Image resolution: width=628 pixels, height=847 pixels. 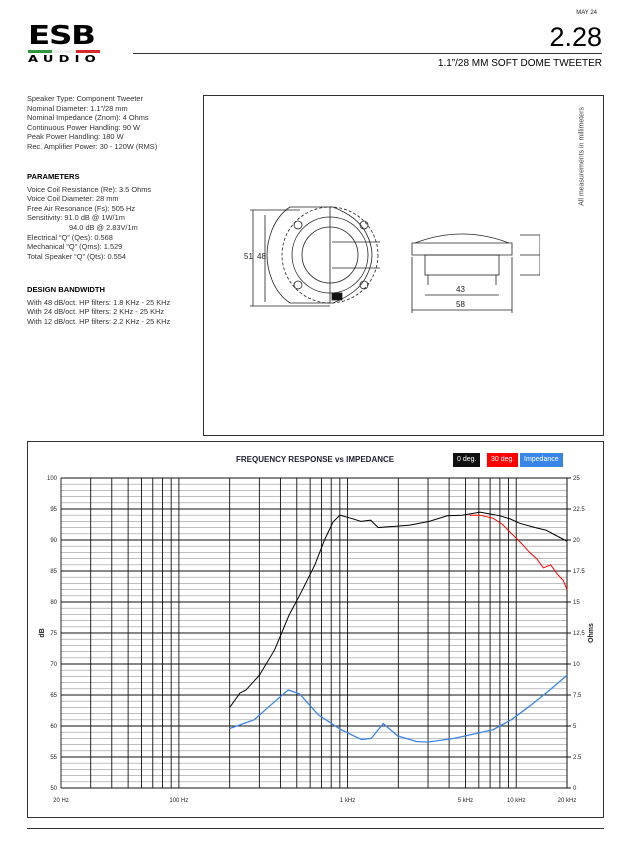 I want to click on y2-tick-label: 17.5, so click(x=579, y=572).